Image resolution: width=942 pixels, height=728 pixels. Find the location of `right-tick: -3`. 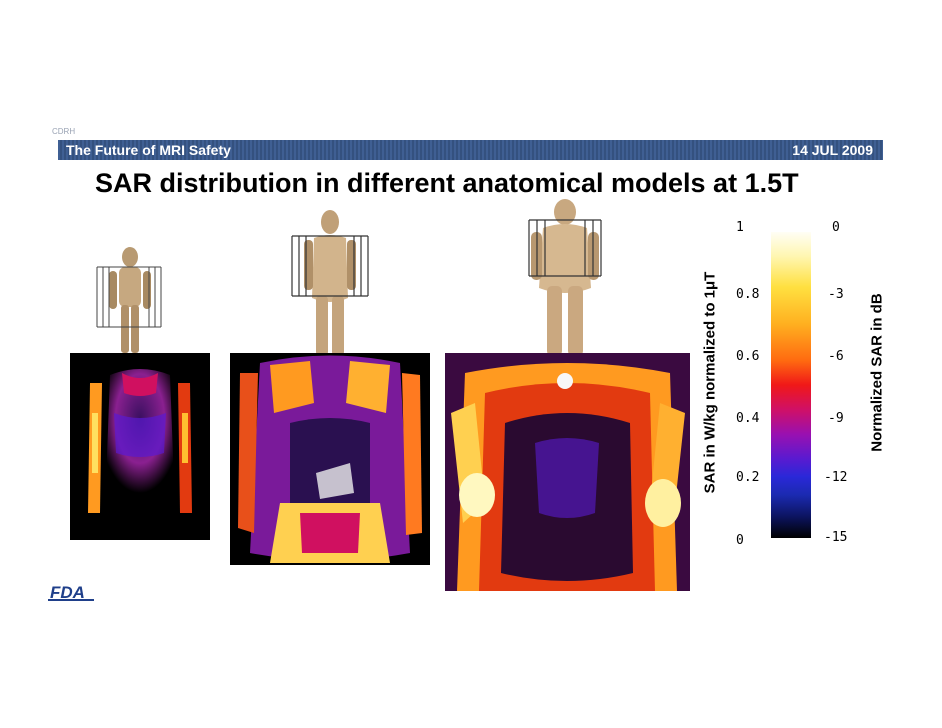

right-tick: -3 is located at coordinates (836, 294).